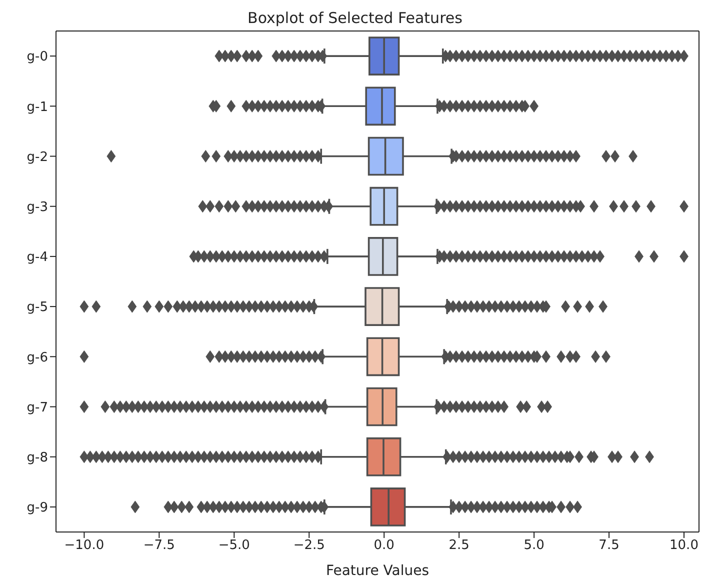 This screenshot has height=585, width=702. What do you see at coordinates (609, 546) in the screenshot?
I see `x-tick-label: 7.5` at bounding box center [609, 546].